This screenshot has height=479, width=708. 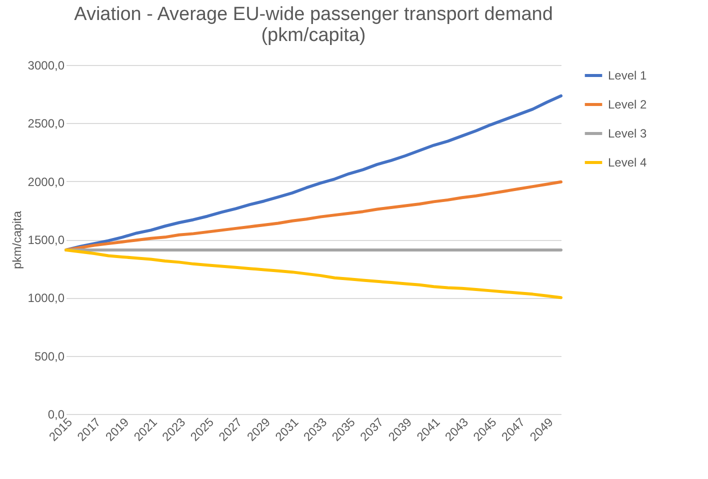 What do you see at coordinates (628, 75) in the screenshot?
I see `legend-label: Level 1` at bounding box center [628, 75].